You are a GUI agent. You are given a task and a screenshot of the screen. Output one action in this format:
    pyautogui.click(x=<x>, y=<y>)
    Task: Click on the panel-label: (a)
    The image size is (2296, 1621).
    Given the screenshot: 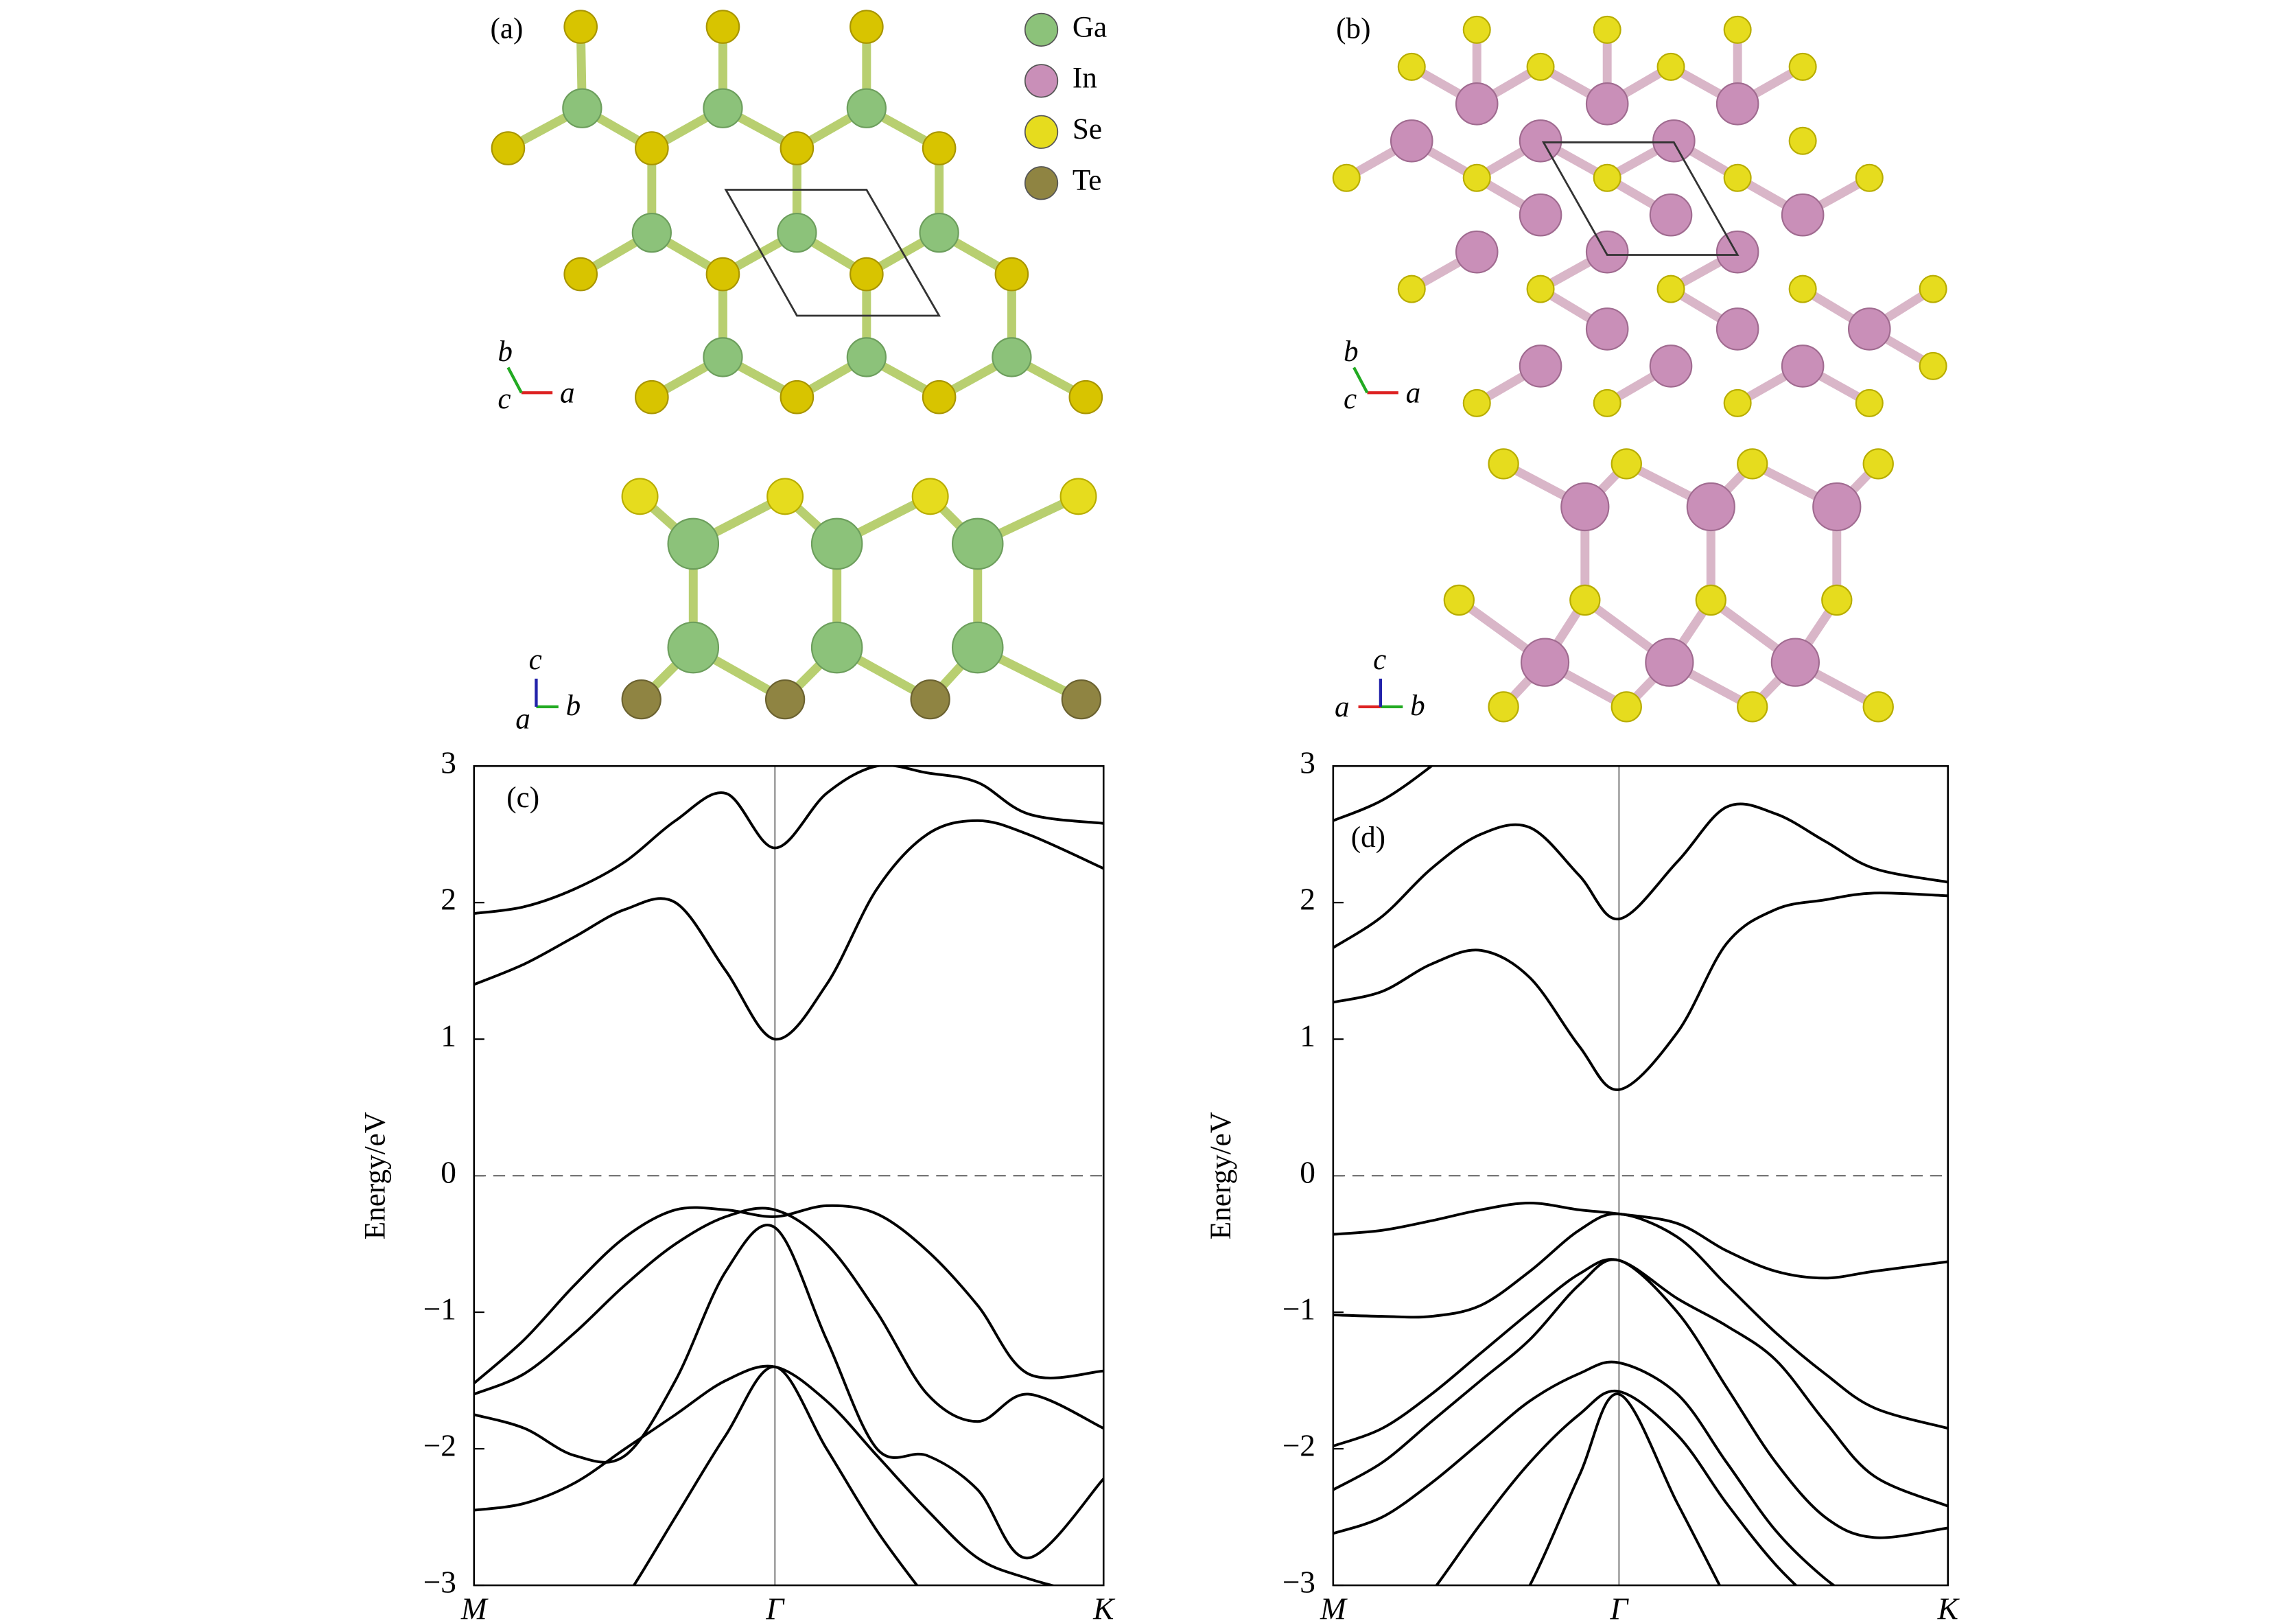 What is the action you would take?
    pyautogui.click(x=508, y=28)
    